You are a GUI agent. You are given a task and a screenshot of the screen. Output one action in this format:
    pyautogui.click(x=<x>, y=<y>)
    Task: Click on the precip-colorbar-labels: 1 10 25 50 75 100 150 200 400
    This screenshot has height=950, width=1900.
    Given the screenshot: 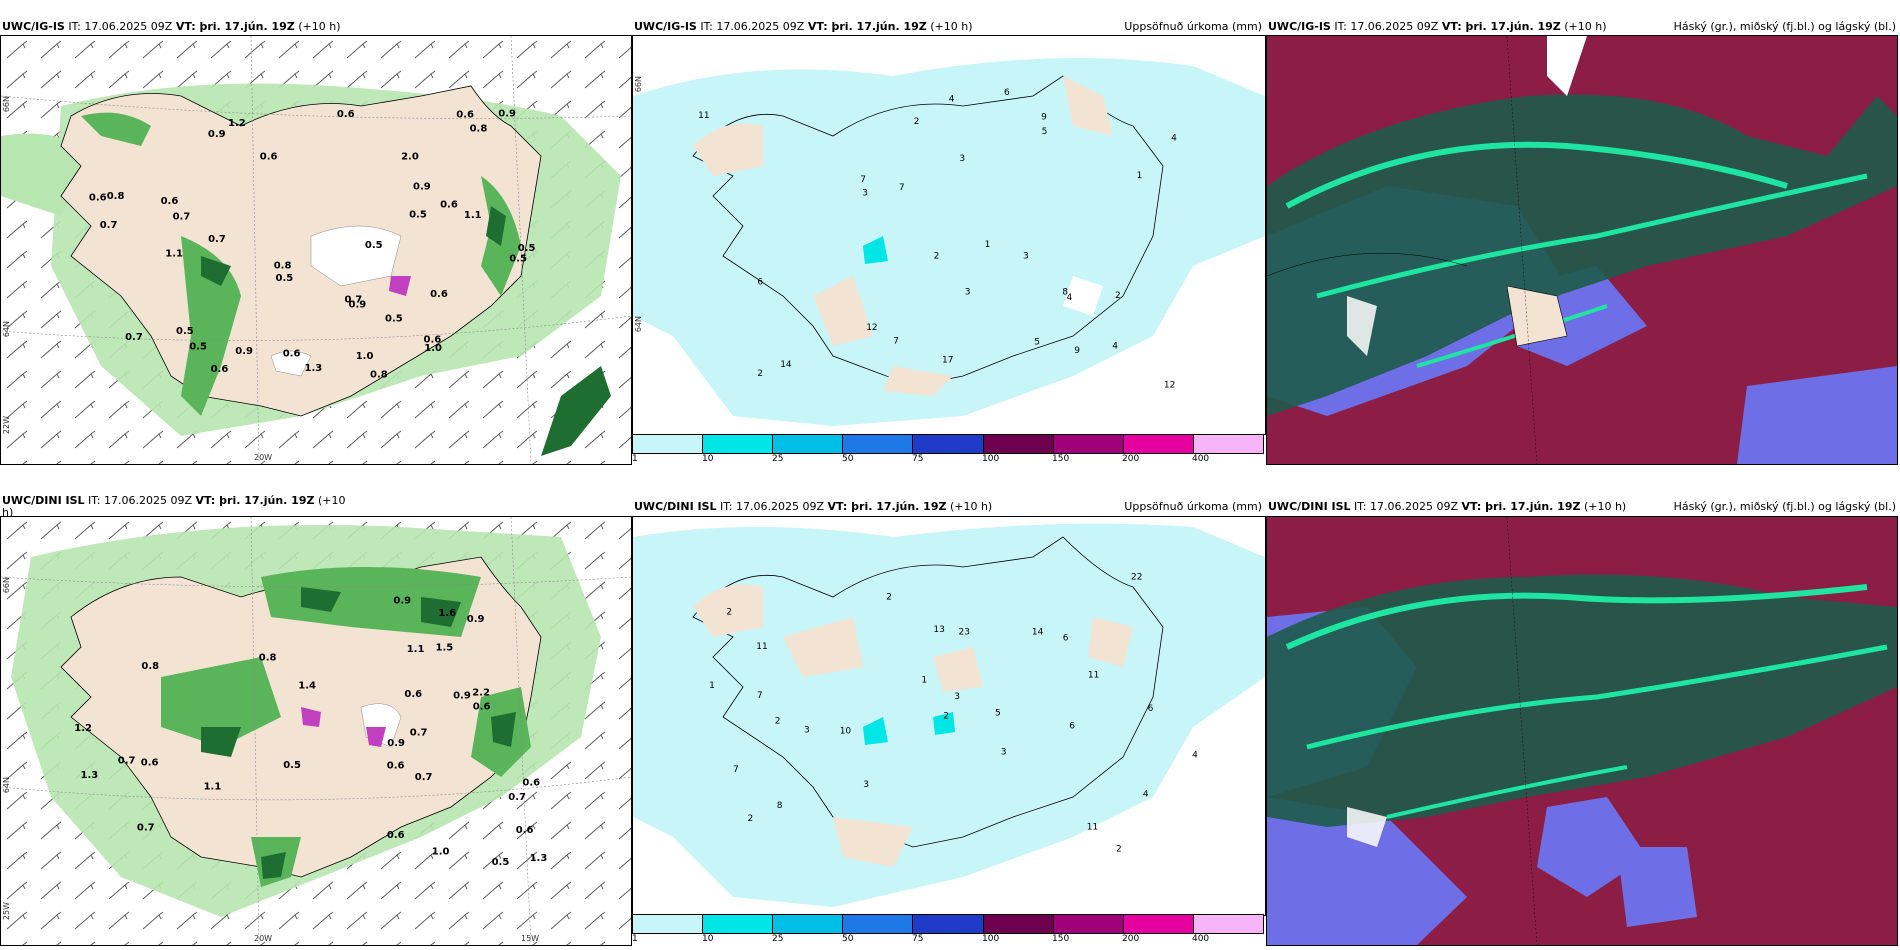 What is the action you would take?
    pyautogui.click(x=947, y=940)
    